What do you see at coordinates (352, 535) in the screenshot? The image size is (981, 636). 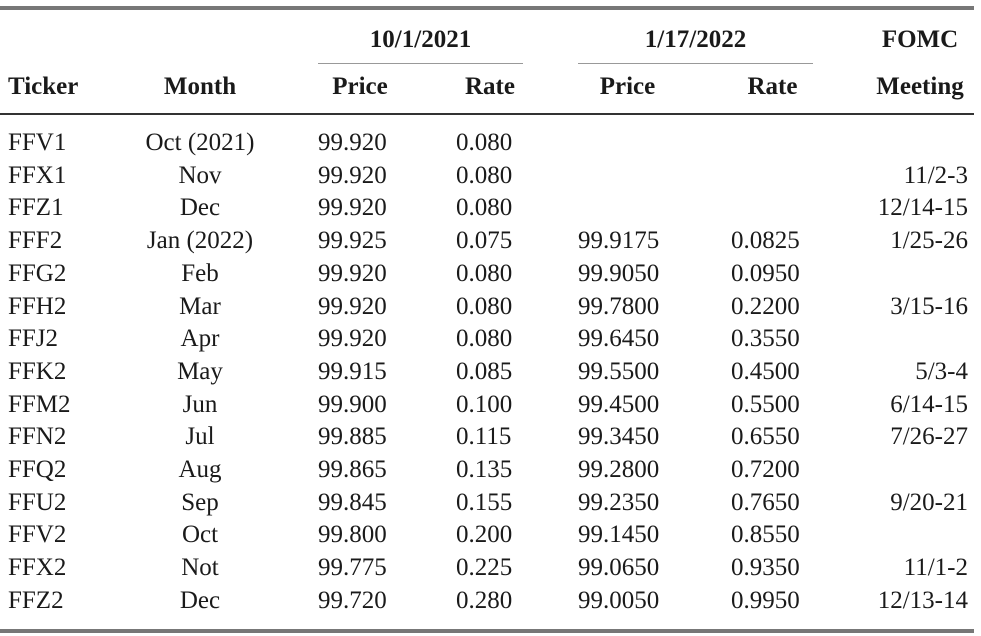 I see `cell-price-1: 99.800` at bounding box center [352, 535].